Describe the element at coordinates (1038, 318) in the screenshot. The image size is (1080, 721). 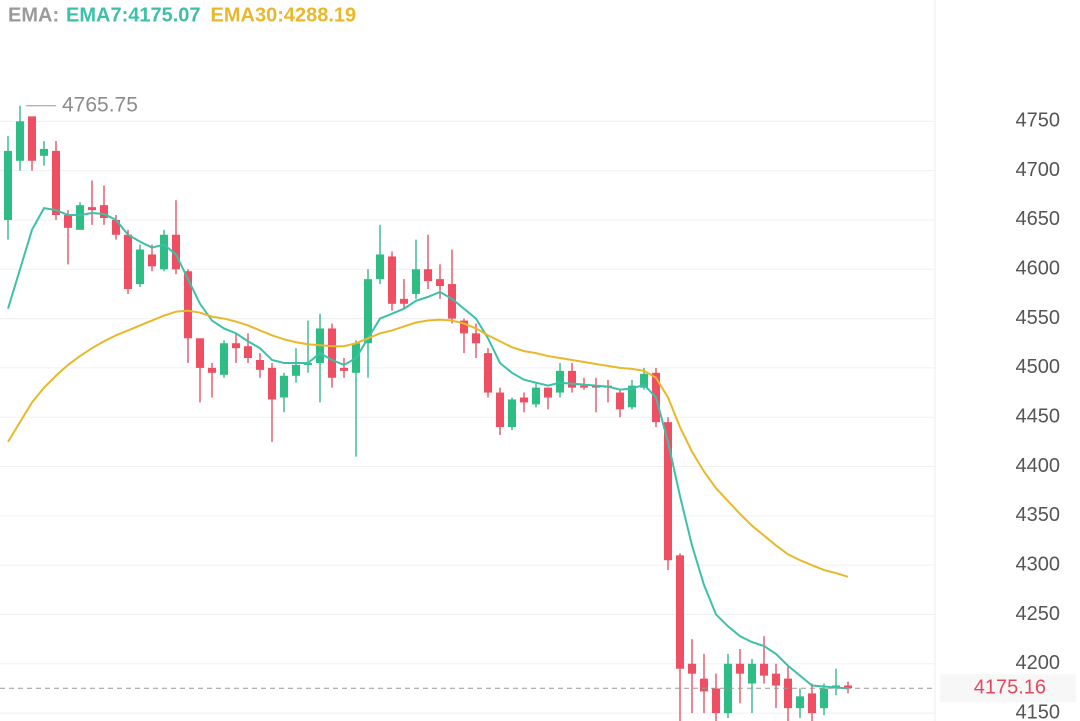
I see `y-tick-label: 4550` at that location.